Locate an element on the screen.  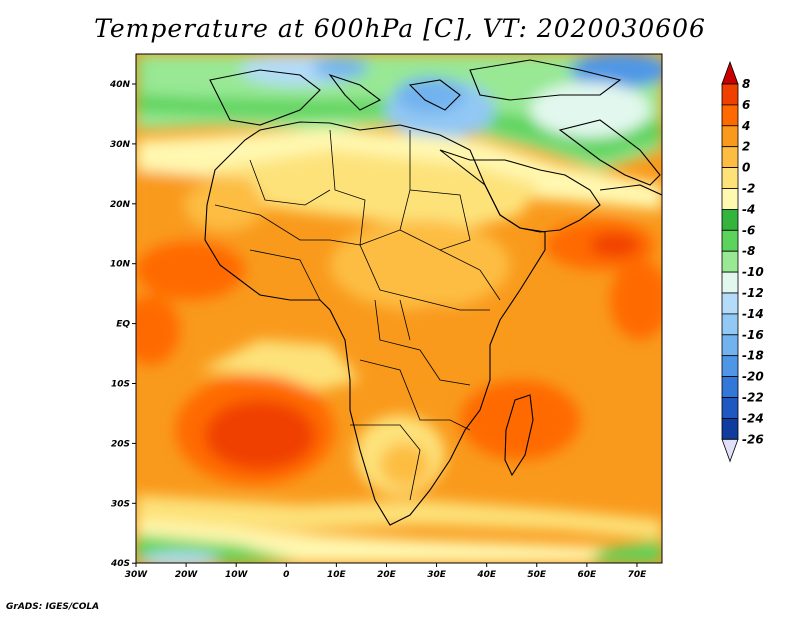
colorbar-label: -20 is located at coordinates (753, 377).